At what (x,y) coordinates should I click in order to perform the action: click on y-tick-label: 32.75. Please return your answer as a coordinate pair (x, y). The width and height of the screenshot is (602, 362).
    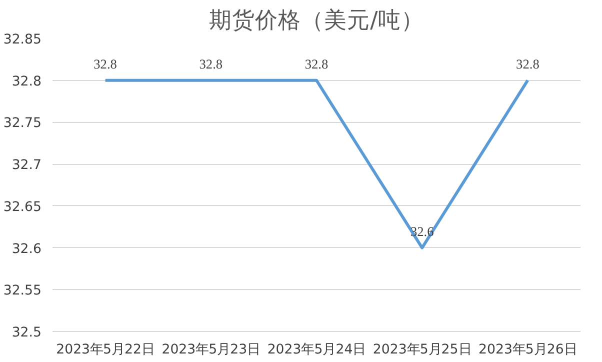
    Looking at the image, I should click on (22, 124).